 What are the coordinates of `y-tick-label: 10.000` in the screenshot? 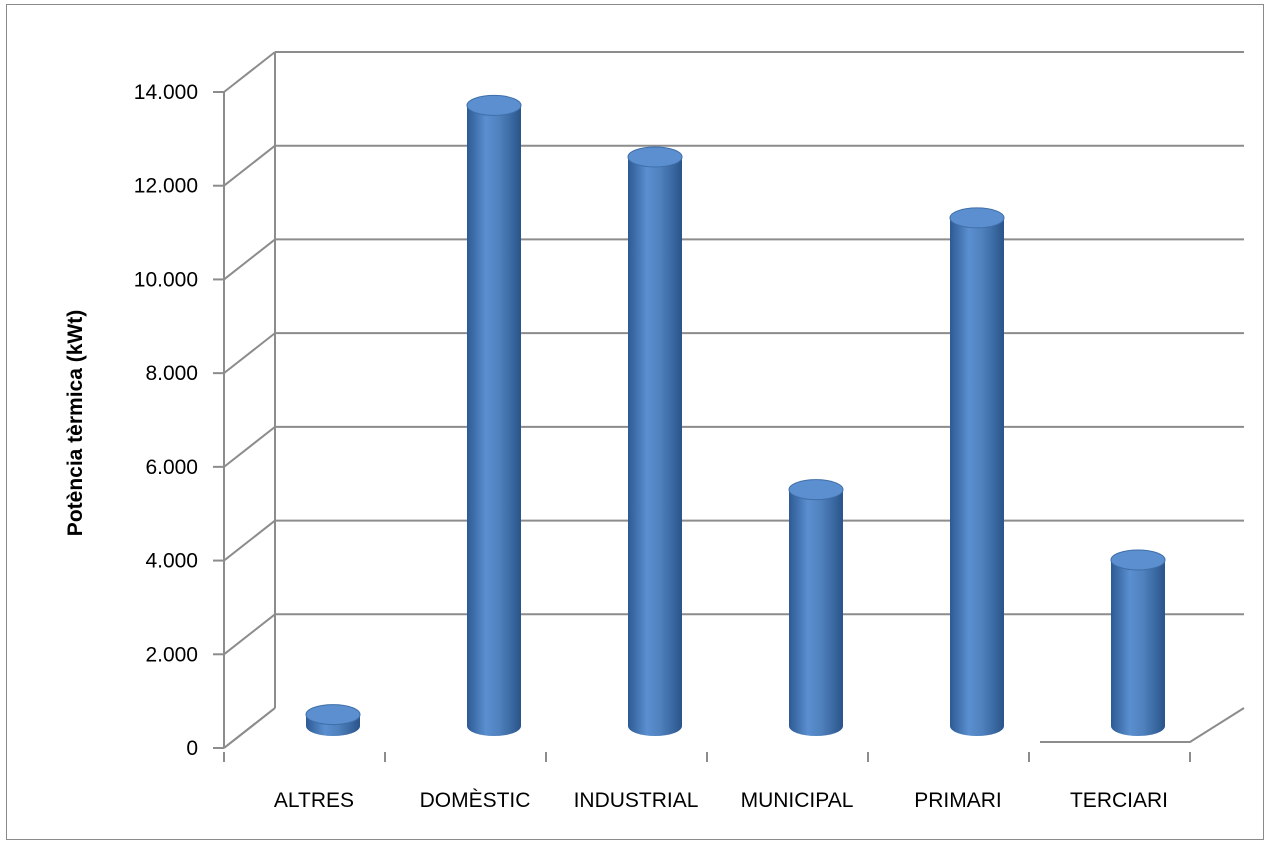 It's located at (166, 279).